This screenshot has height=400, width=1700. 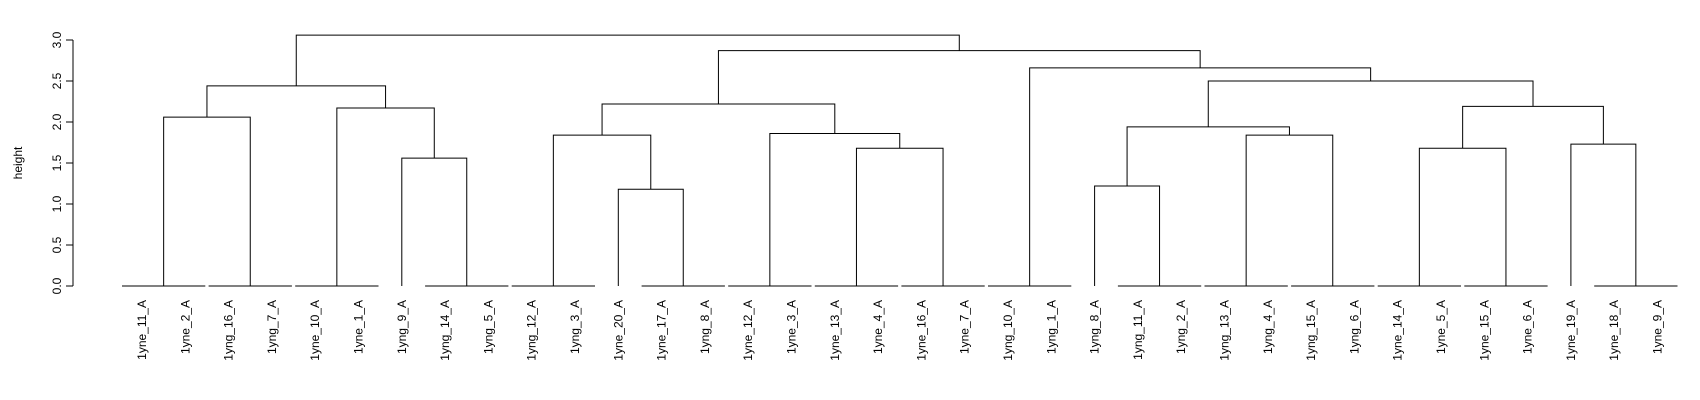 What do you see at coordinates (532, 330) in the screenshot?
I see `leaf-label: 1yng_12_A` at bounding box center [532, 330].